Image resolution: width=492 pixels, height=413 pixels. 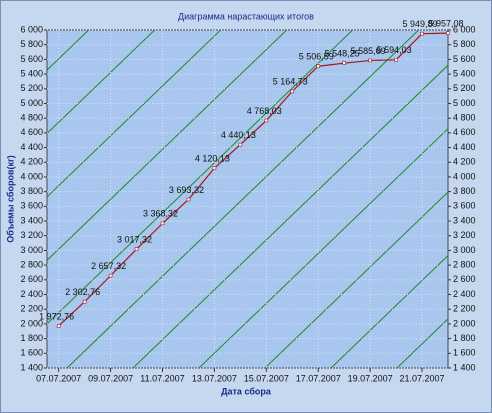 I want to click on y-tick-label: 3 600, so click(x=31, y=206).